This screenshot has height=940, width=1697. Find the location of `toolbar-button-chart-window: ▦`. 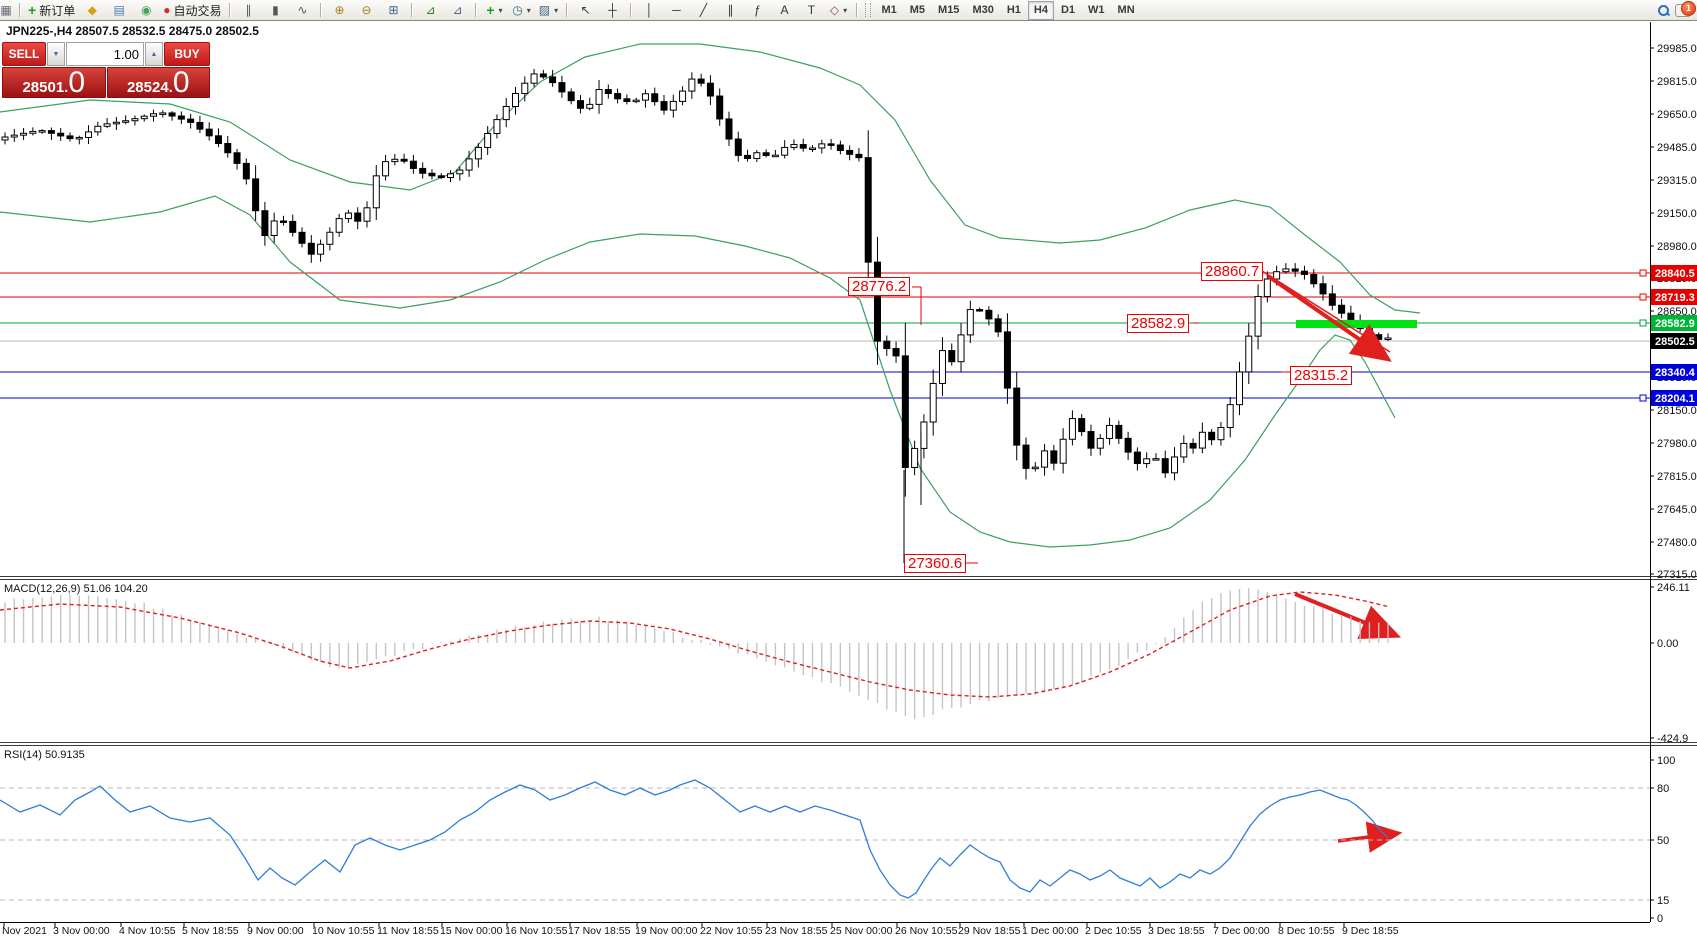

toolbar-button-chart-window: ▦ is located at coordinates (7, 10).